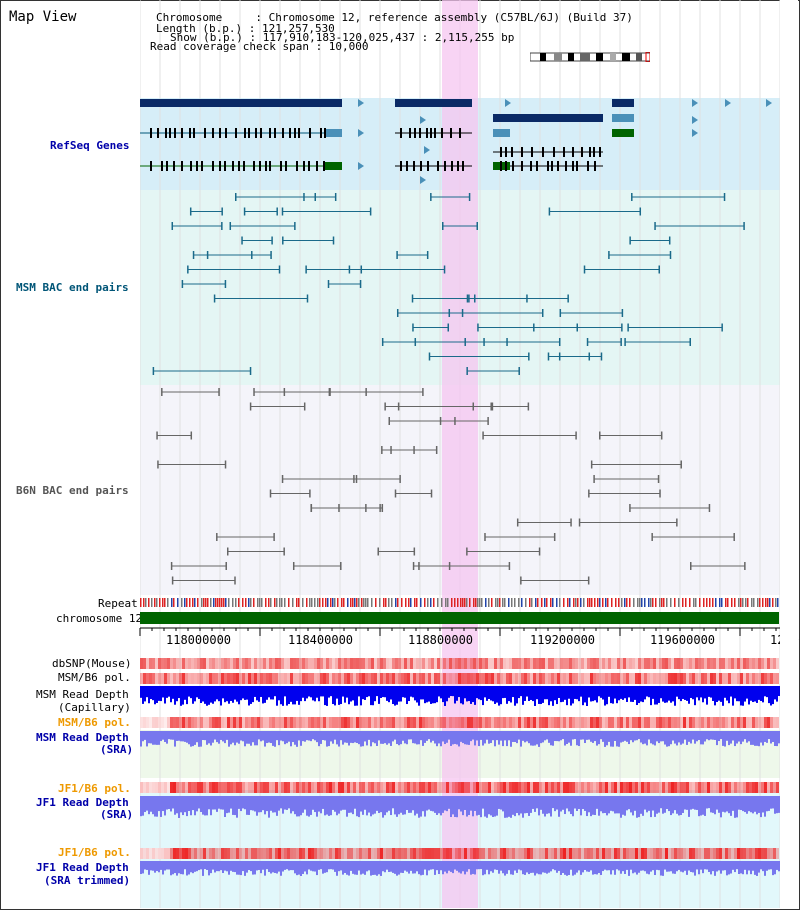 The width and height of the screenshot is (800, 910). I want to click on track-label-b6n-bac: B6N BAC end pairs, so click(72, 490).